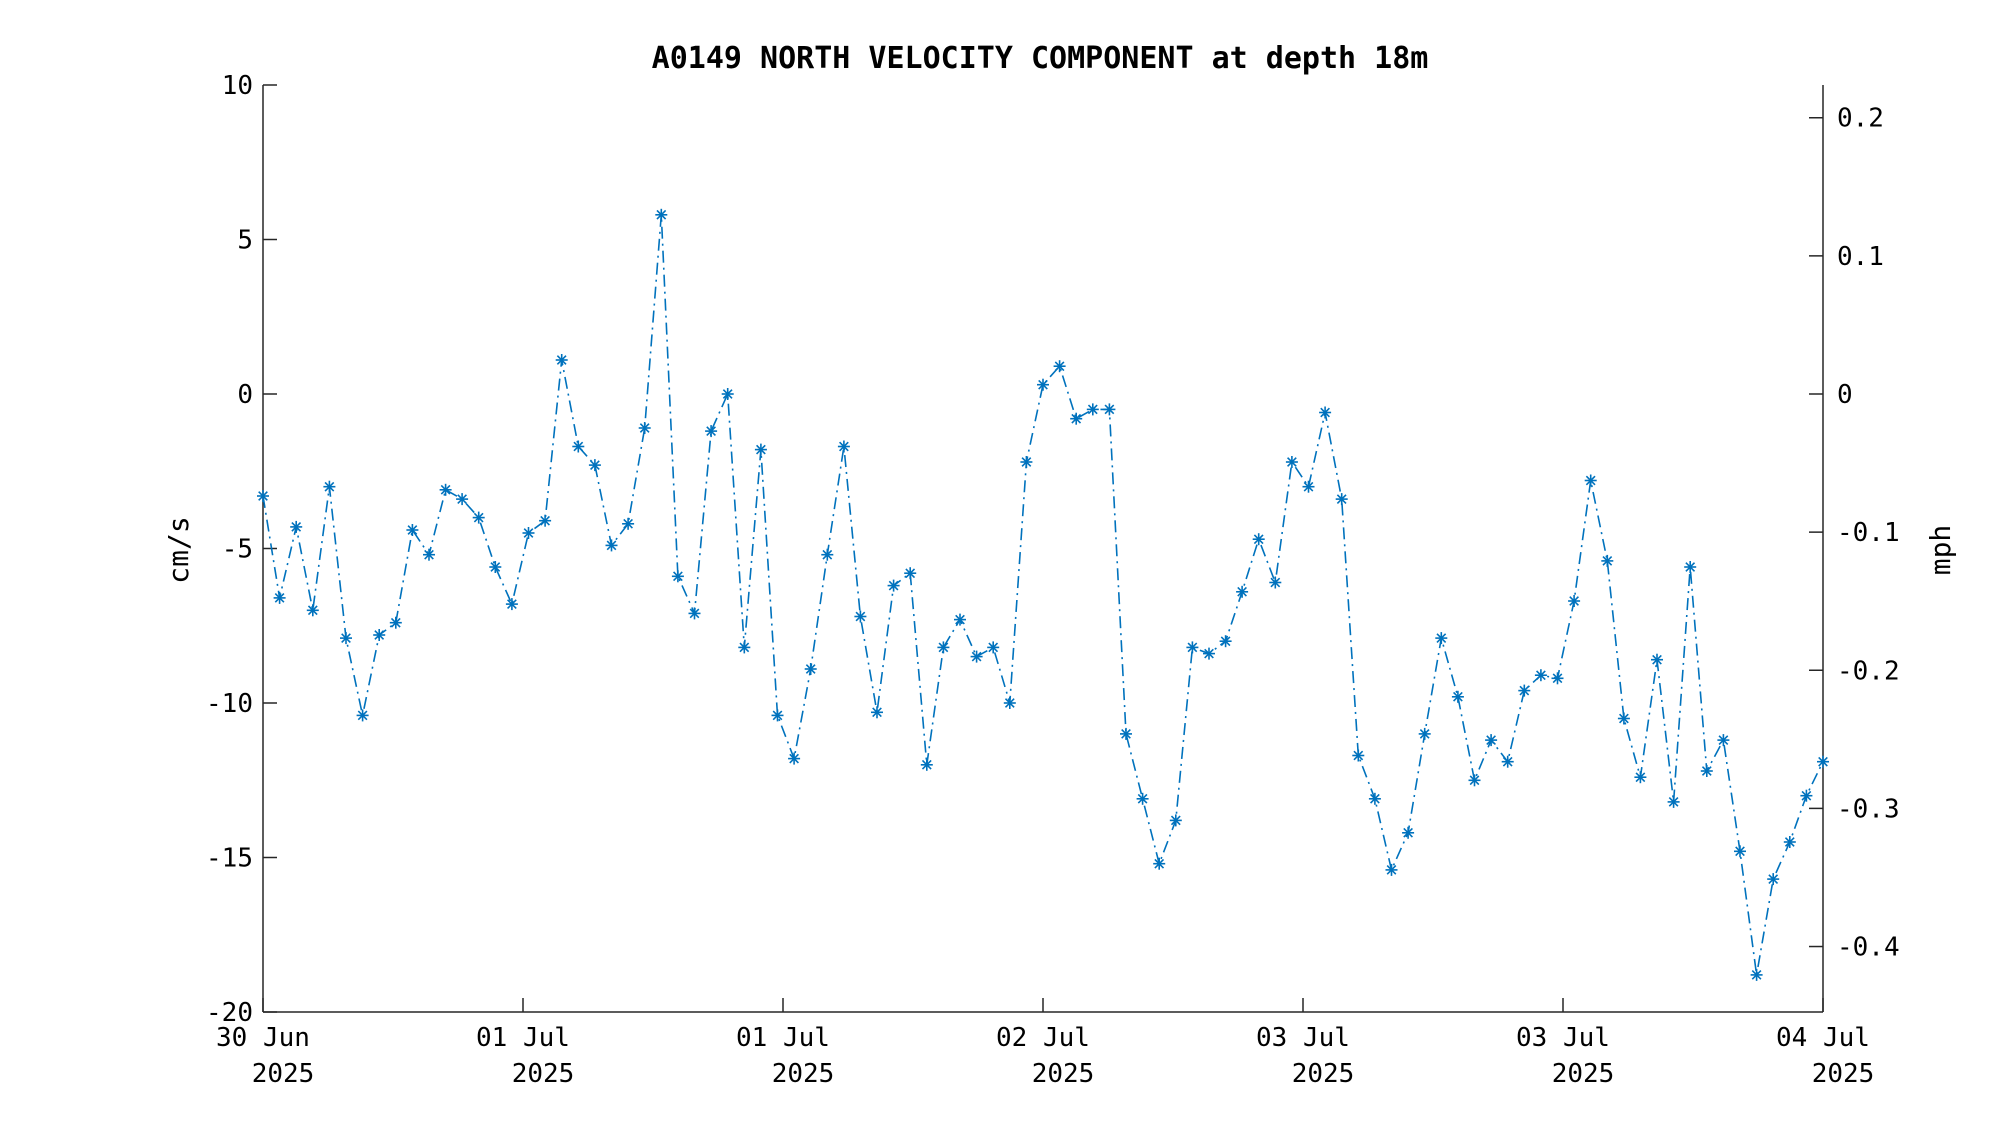 This screenshot has width=2000, height=1130. I want to click on y-tick-label-right: -0.2, so click(1868, 671).